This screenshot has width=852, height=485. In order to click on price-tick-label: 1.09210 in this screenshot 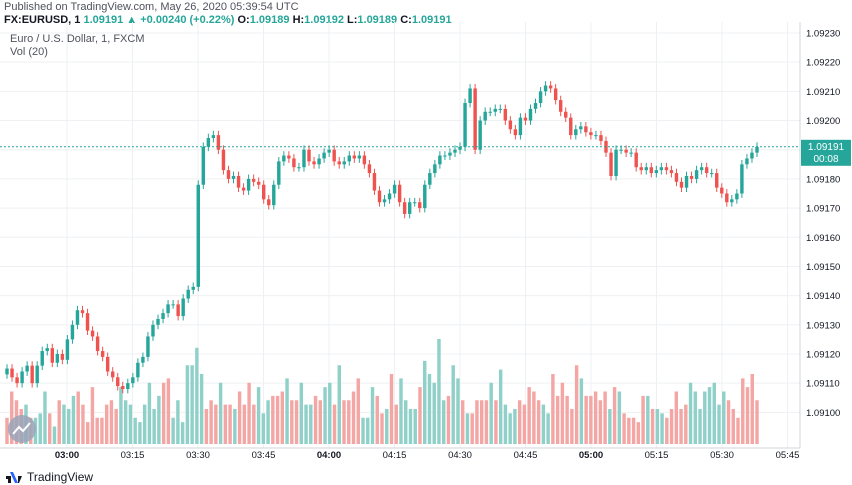, I will do `click(823, 92)`.